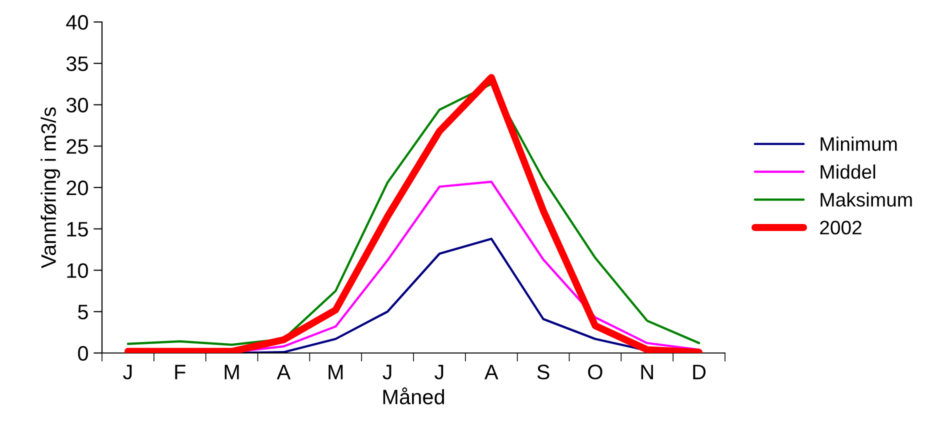 This screenshot has width=939, height=448. Describe the element at coordinates (841, 227) in the screenshot. I see `legend-label: 2002` at that location.